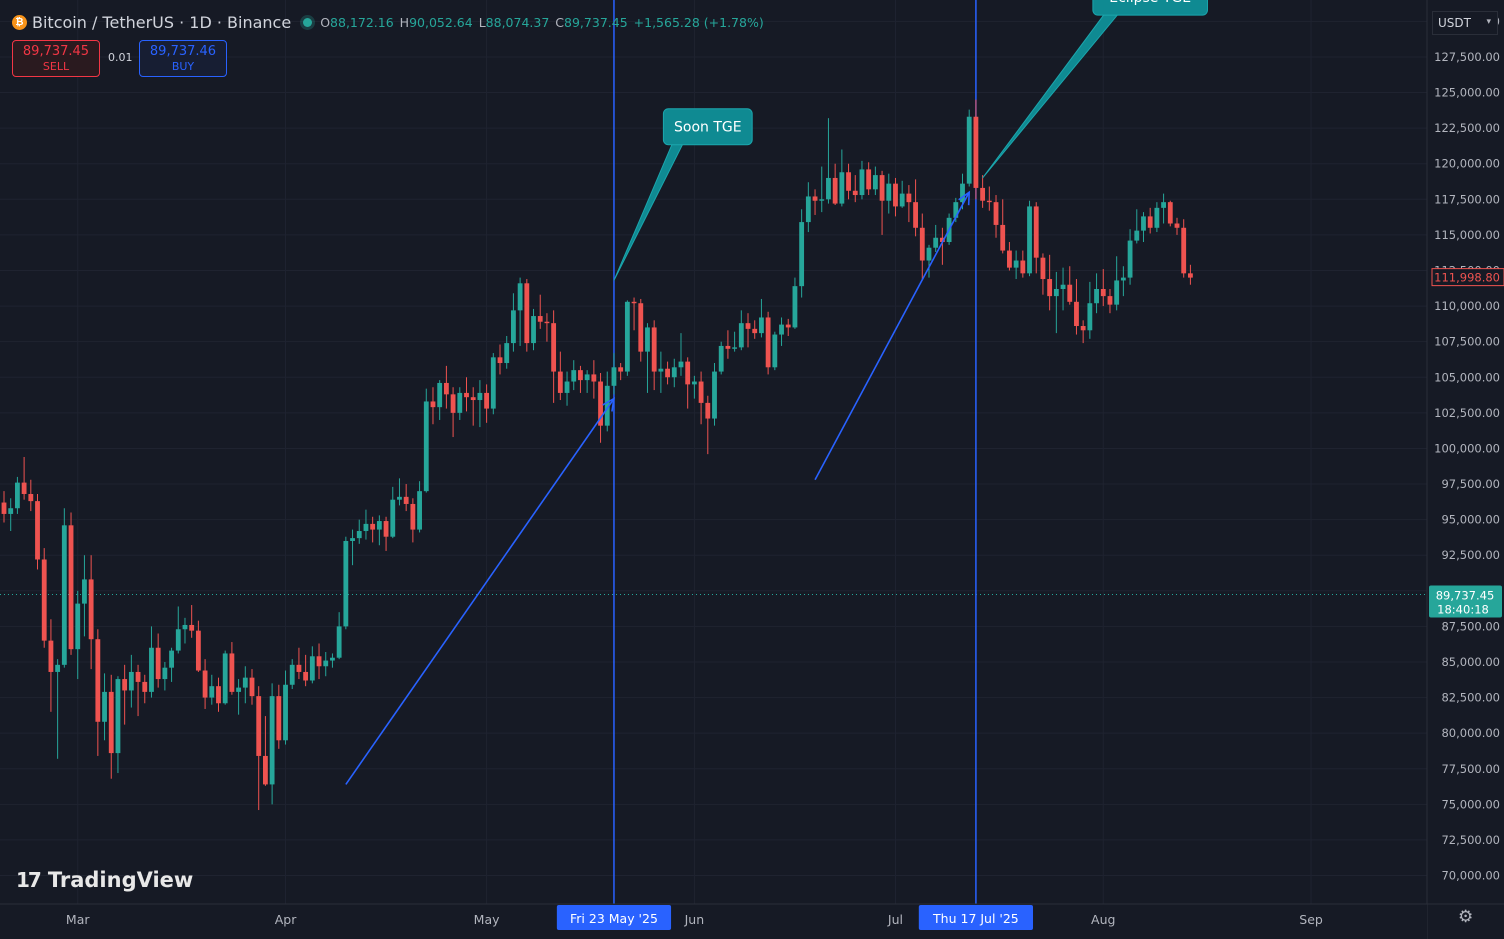  Describe the element at coordinates (183, 58) in the screenshot. I see `buy-button: 89,737.46 BUY` at that location.